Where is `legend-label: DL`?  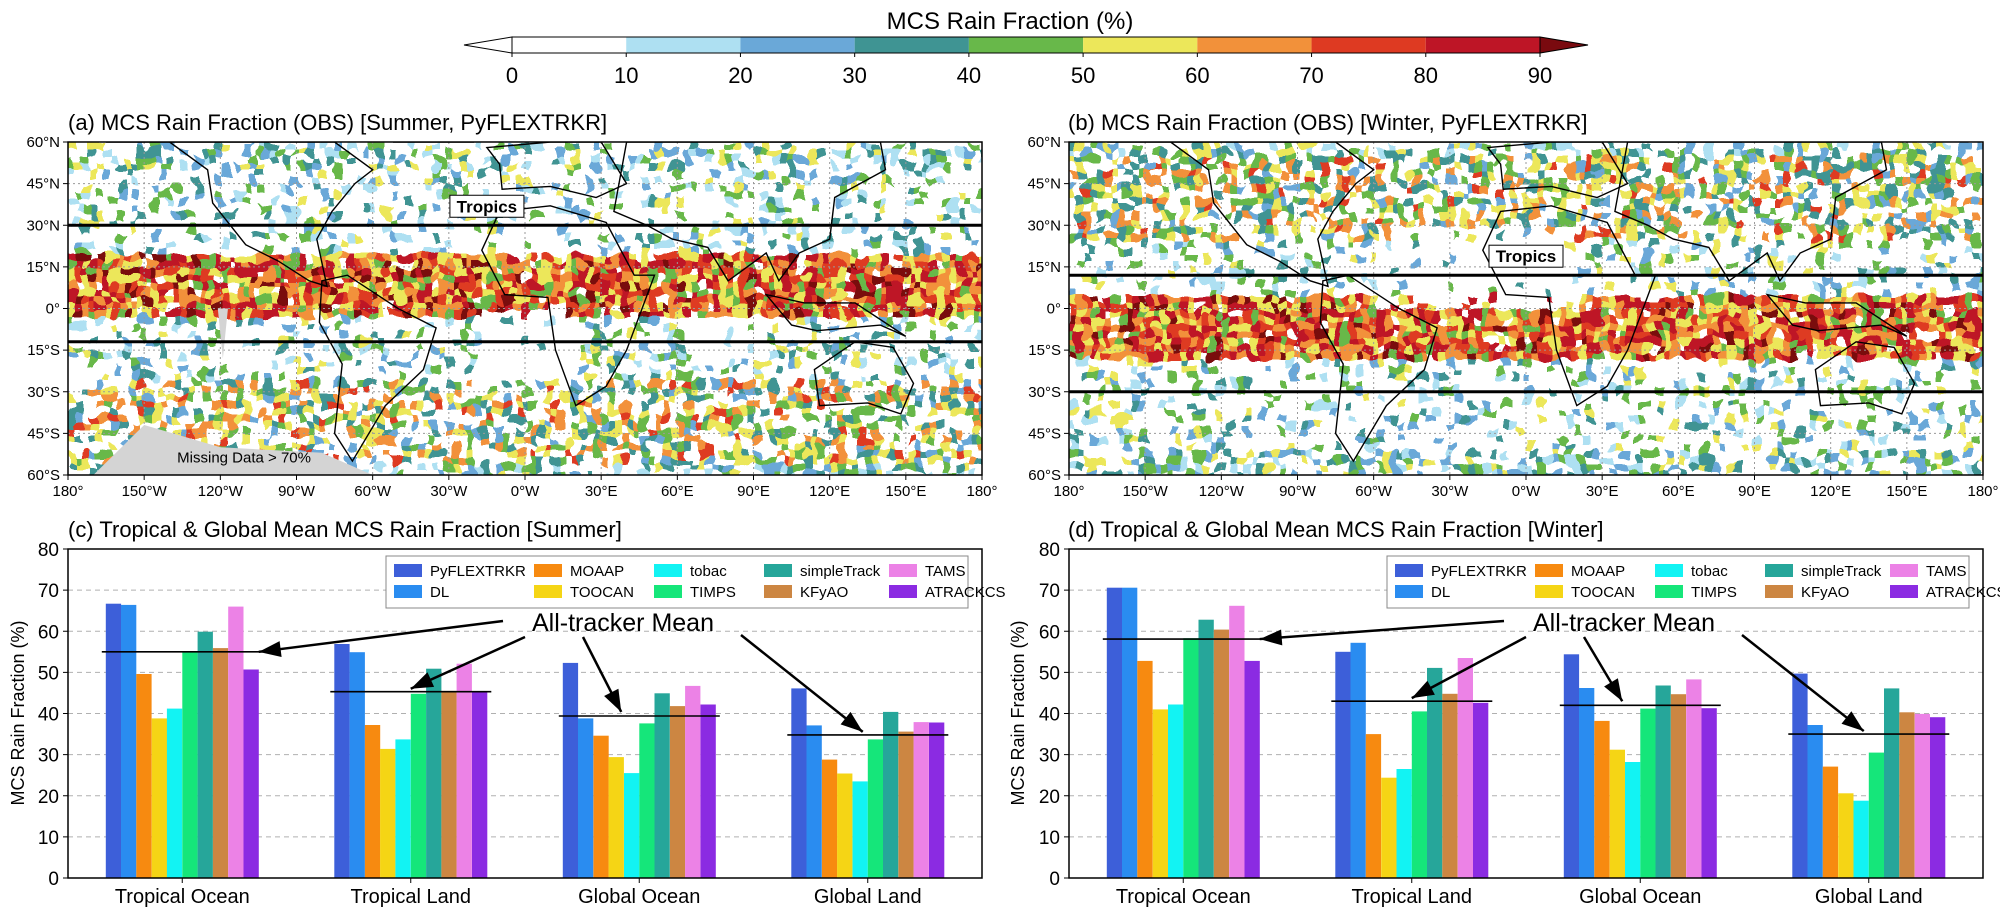
legend-label: DL is located at coordinates (1440, 592).